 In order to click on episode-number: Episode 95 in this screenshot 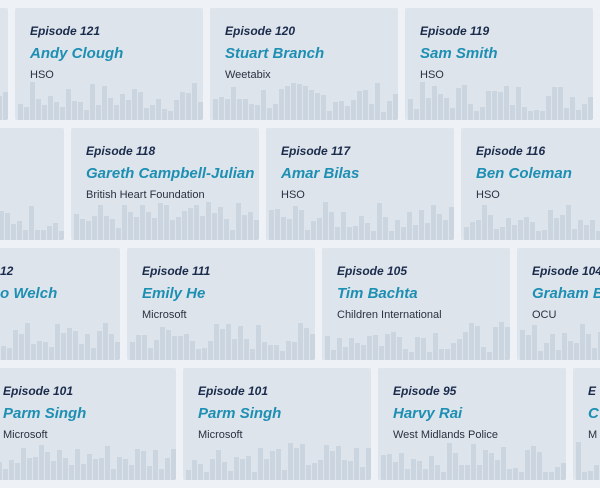, I will do `click(425, 391)`.